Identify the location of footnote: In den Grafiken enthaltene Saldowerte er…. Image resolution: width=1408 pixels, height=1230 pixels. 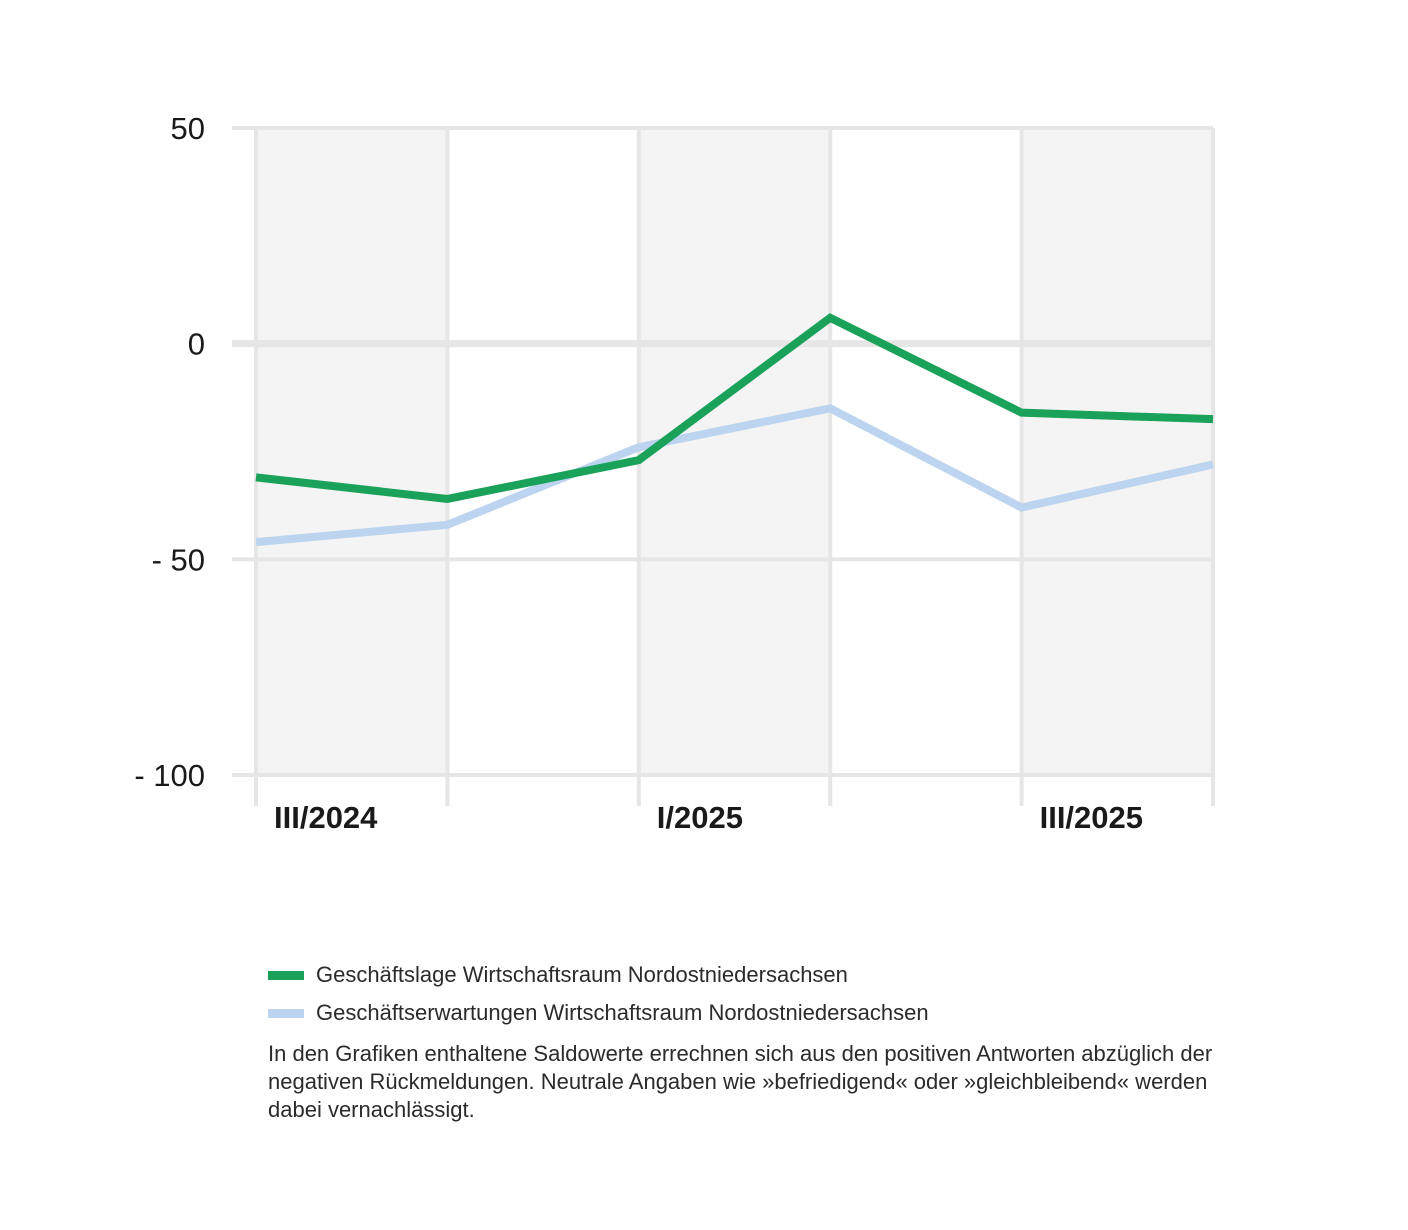
(740, 1081).